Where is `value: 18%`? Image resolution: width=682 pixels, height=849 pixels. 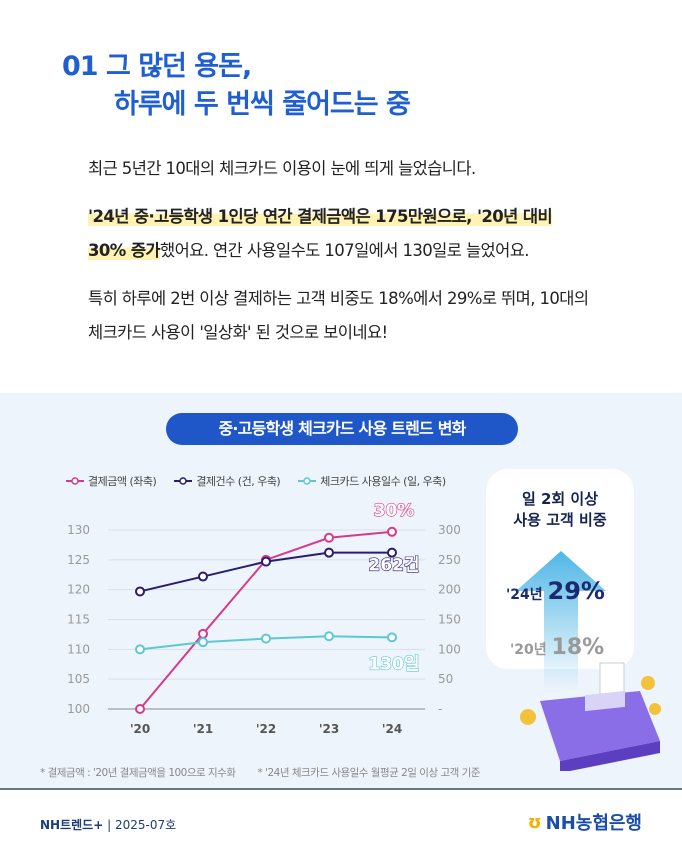 value: 18% is located at coordinates (578, 647).